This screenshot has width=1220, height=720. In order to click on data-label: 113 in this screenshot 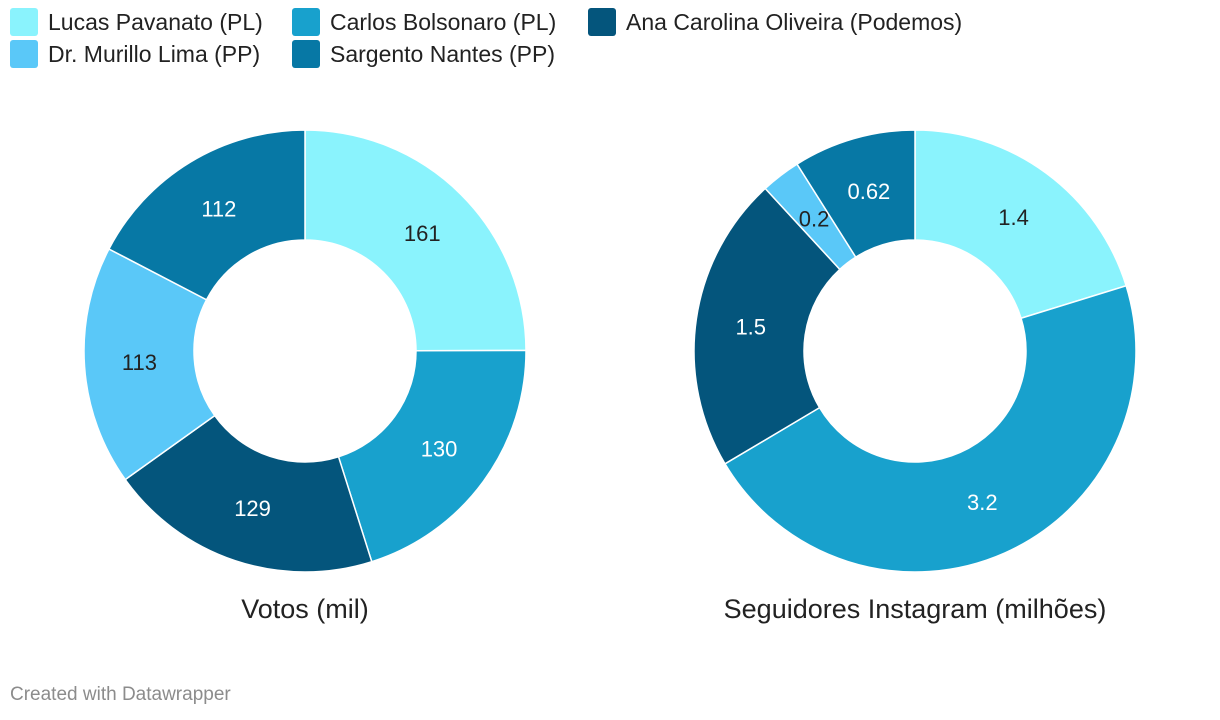, I will do `click(139, 362)`.